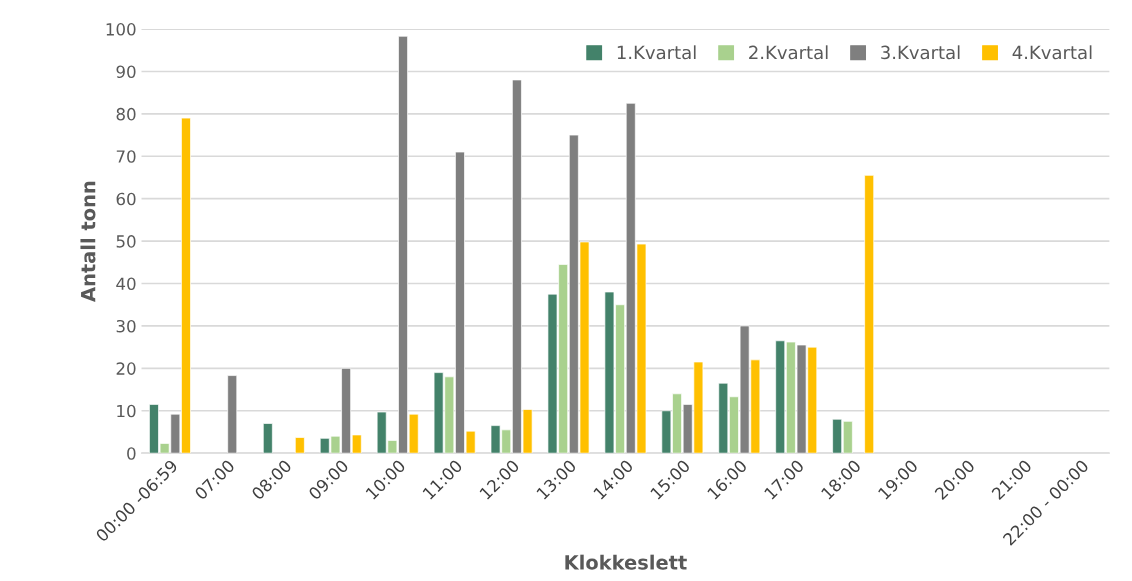 The height and width of the screenshot is (581, 1132). Describe the element at coordinates (121, 29) in the screenshot. I see `y-tick-label: 100` at that location.